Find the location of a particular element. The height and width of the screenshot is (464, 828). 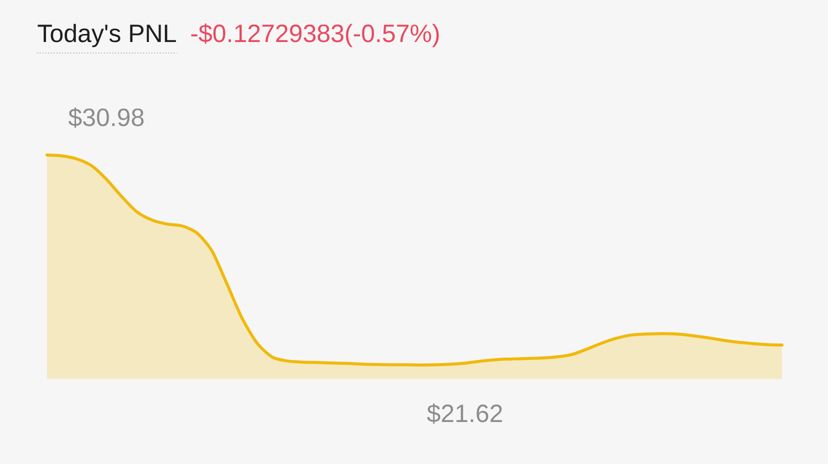

data-label: $21.62 is located at coordinates (464, 413).